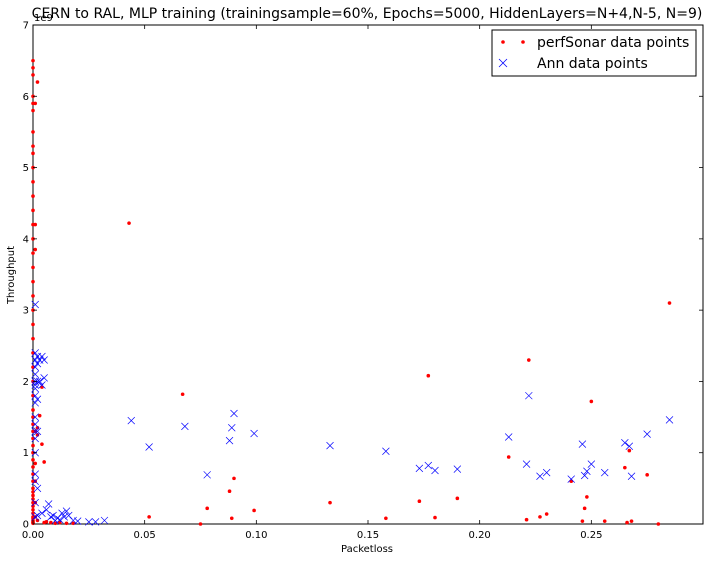 The image size is (720, 565). What do you see at coordinates (480, 535) in the screenshot?
I see `x-tick-label: 0.20` at bounding box center [480, 535].